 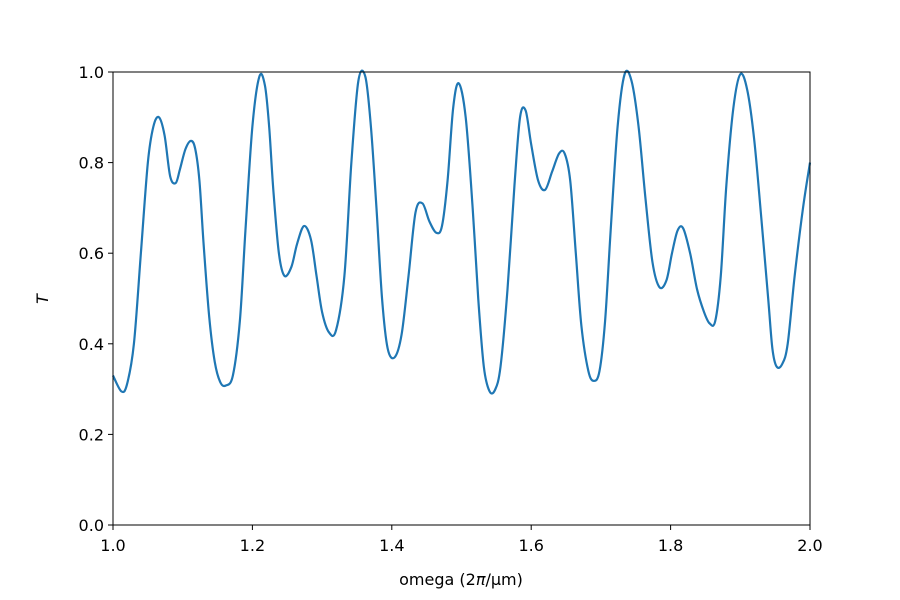 What do you see at coordinates (461, 540) in the screenshot?
I see `x-axis-ticks: 1.0 1.2 1.4 1.6 1.8 2.0` at bounding box center [461, 540].